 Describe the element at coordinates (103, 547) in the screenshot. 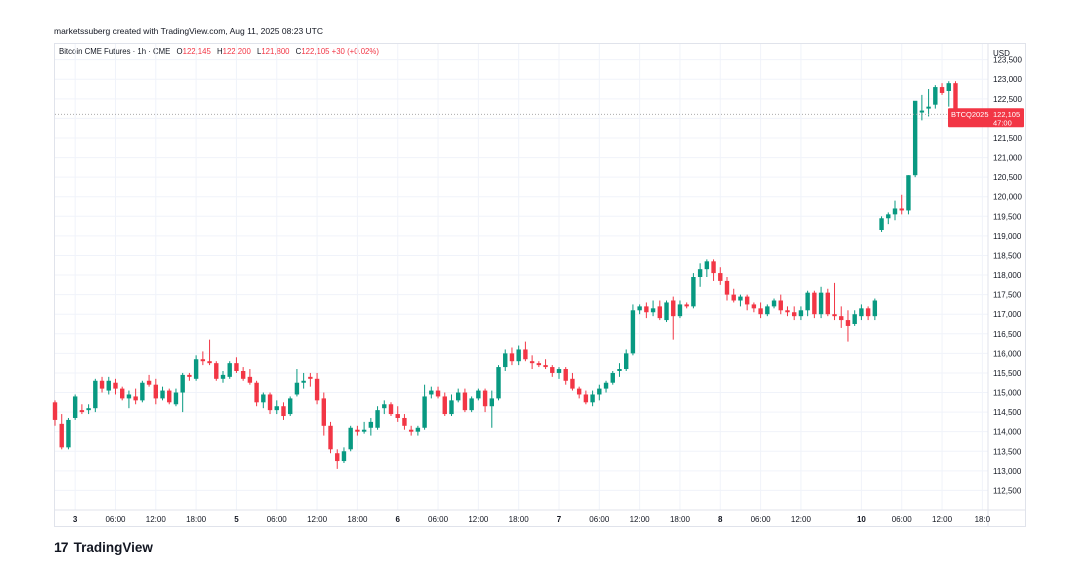

I see `tradingview-logo: 17 TradingView` at that location.